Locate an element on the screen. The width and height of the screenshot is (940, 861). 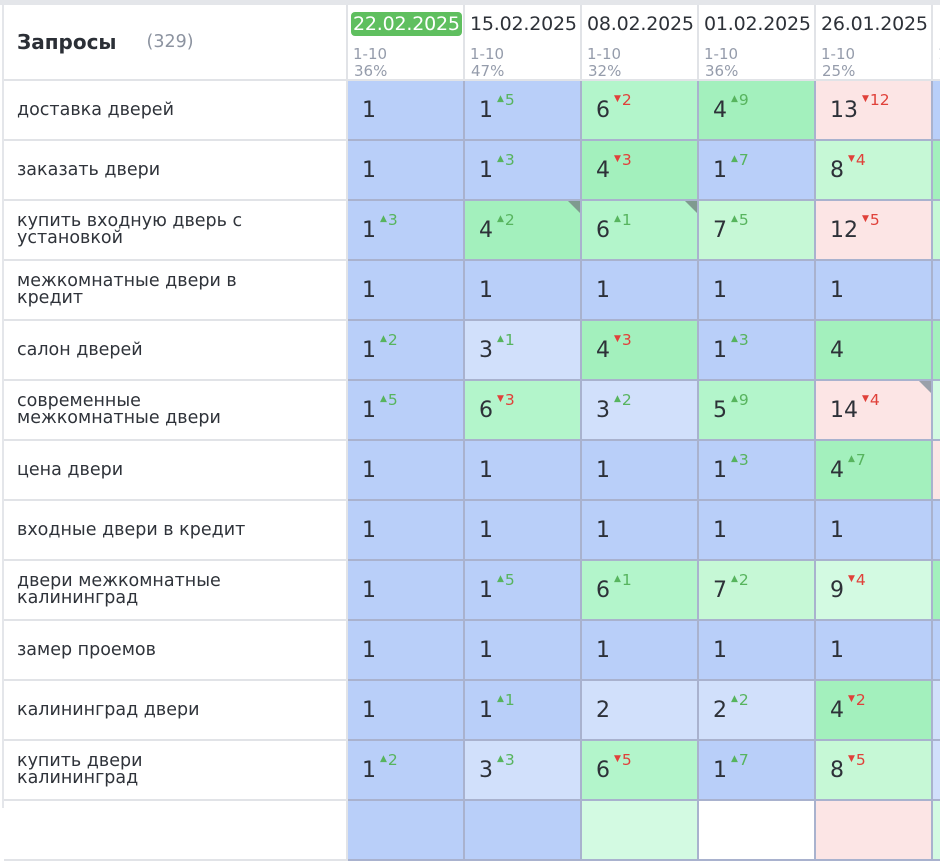
query-cell: доставка дверей is located at coordinates (176, 111).